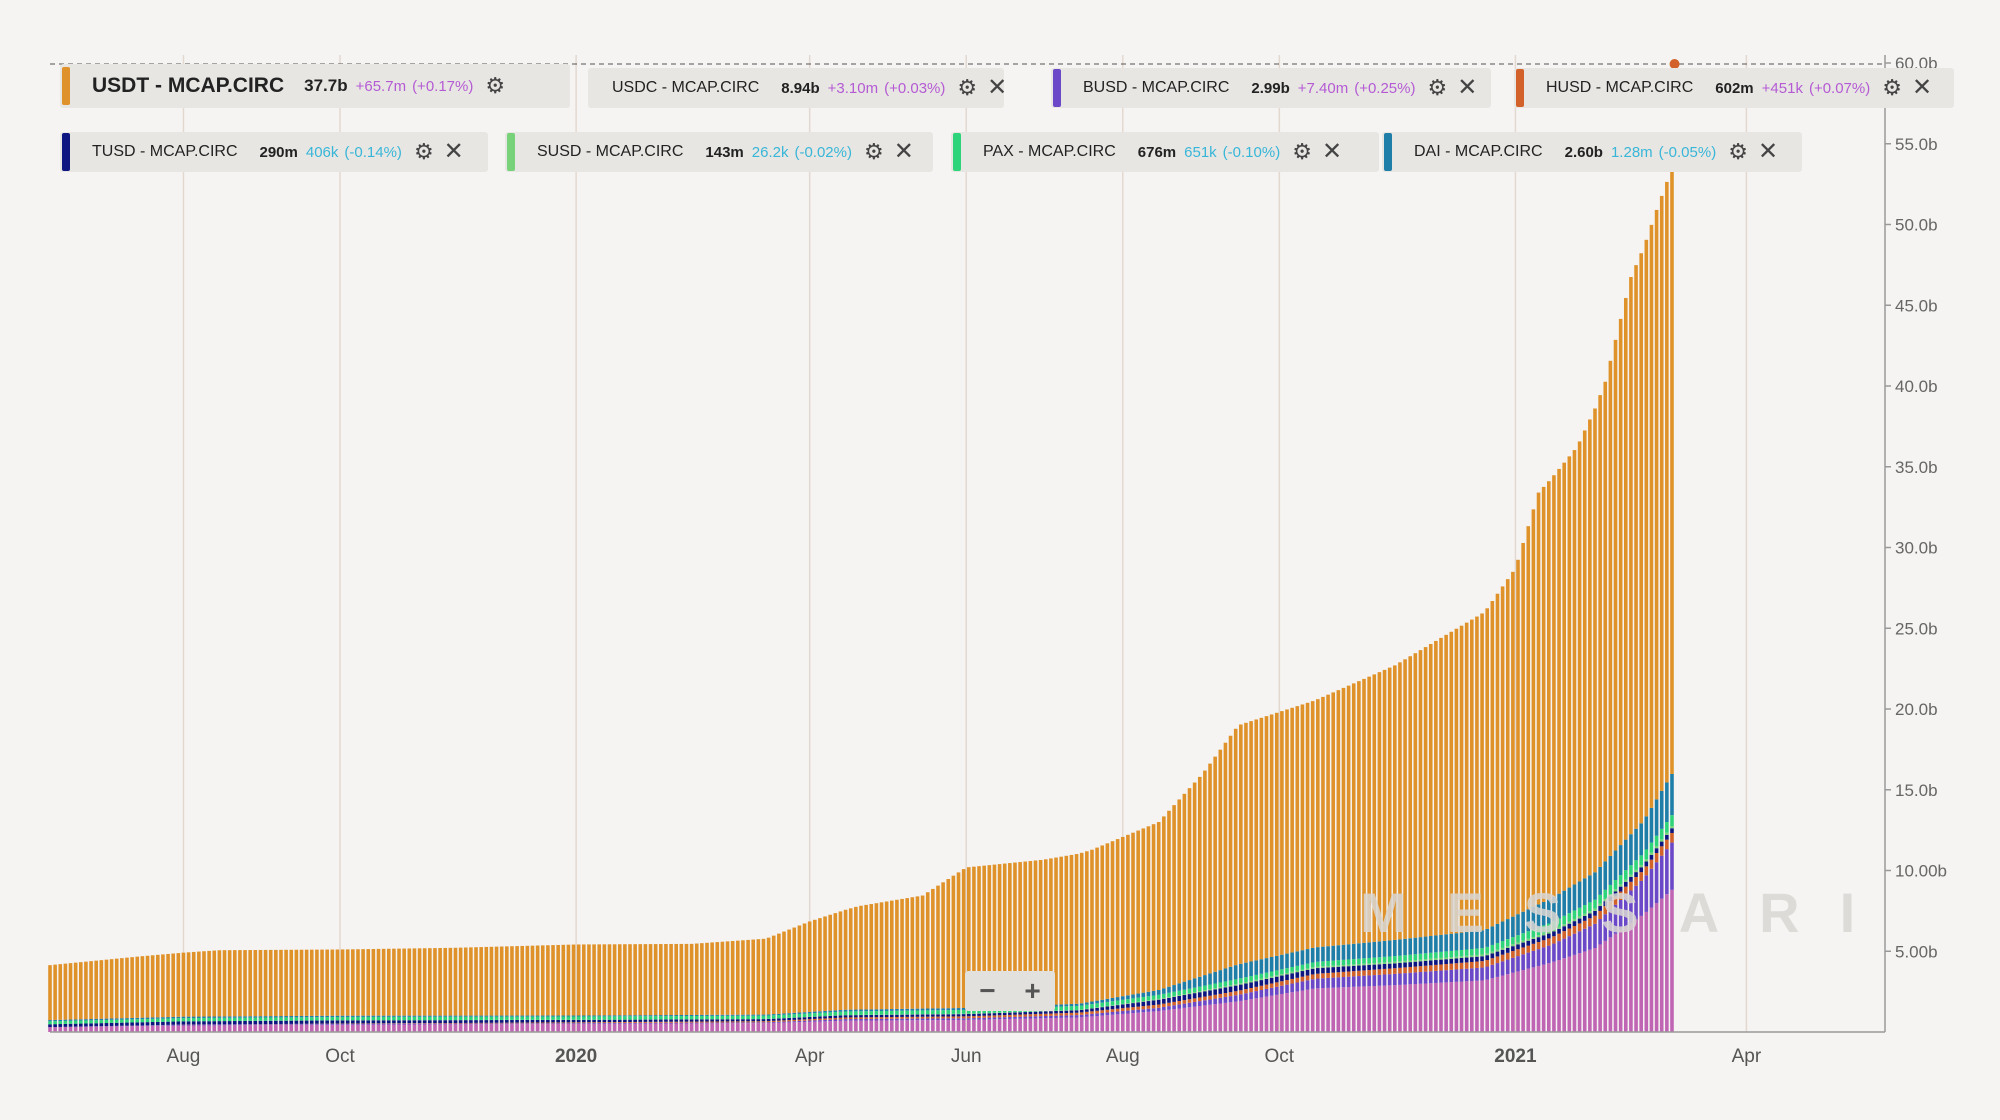 The image size is (2000, 1120). Describe the element at coordinates (274, 152) in the screenshot. I see `legend-item-tusd: TUSD - MCAP.CIRC 290m 406k (-0.14%) ⚙ ✕` at that location.